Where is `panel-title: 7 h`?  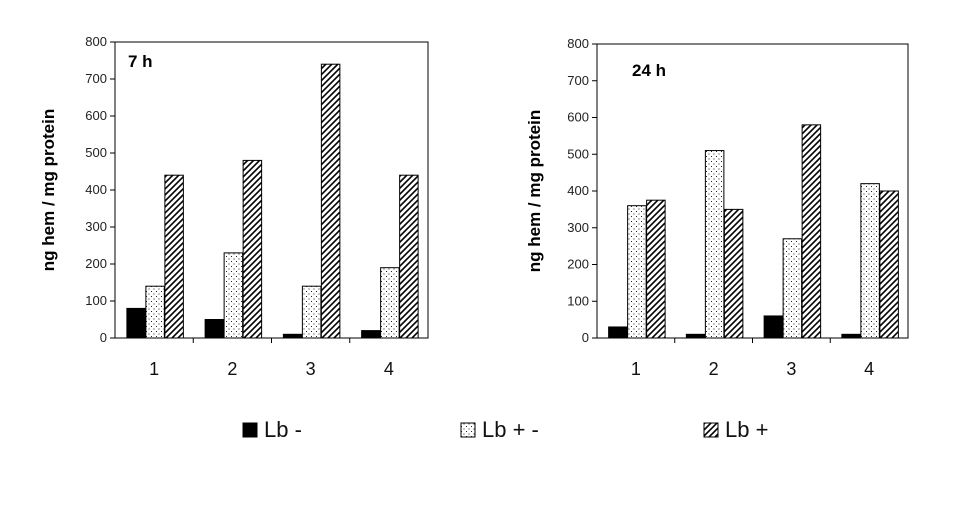 panel-title: 7 h is located at coordinates (140, 61).